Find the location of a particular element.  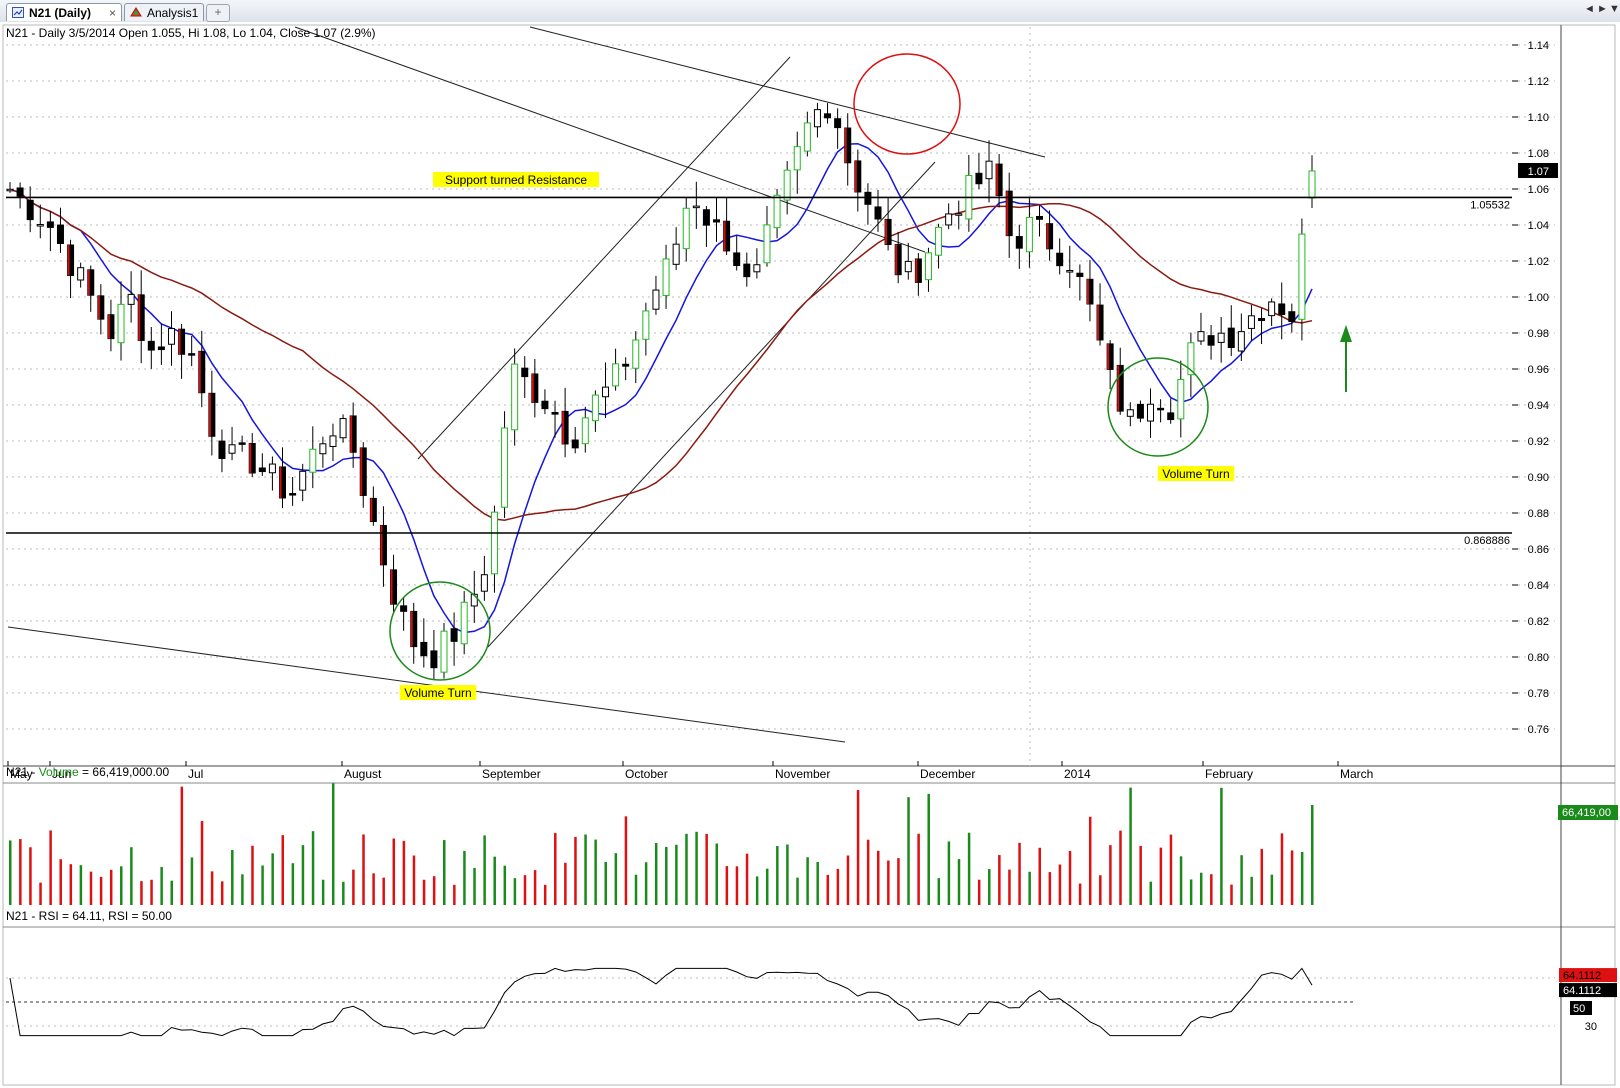

tab-n21-daily: N21 (Daily) × is located at coordinates (64, 12).